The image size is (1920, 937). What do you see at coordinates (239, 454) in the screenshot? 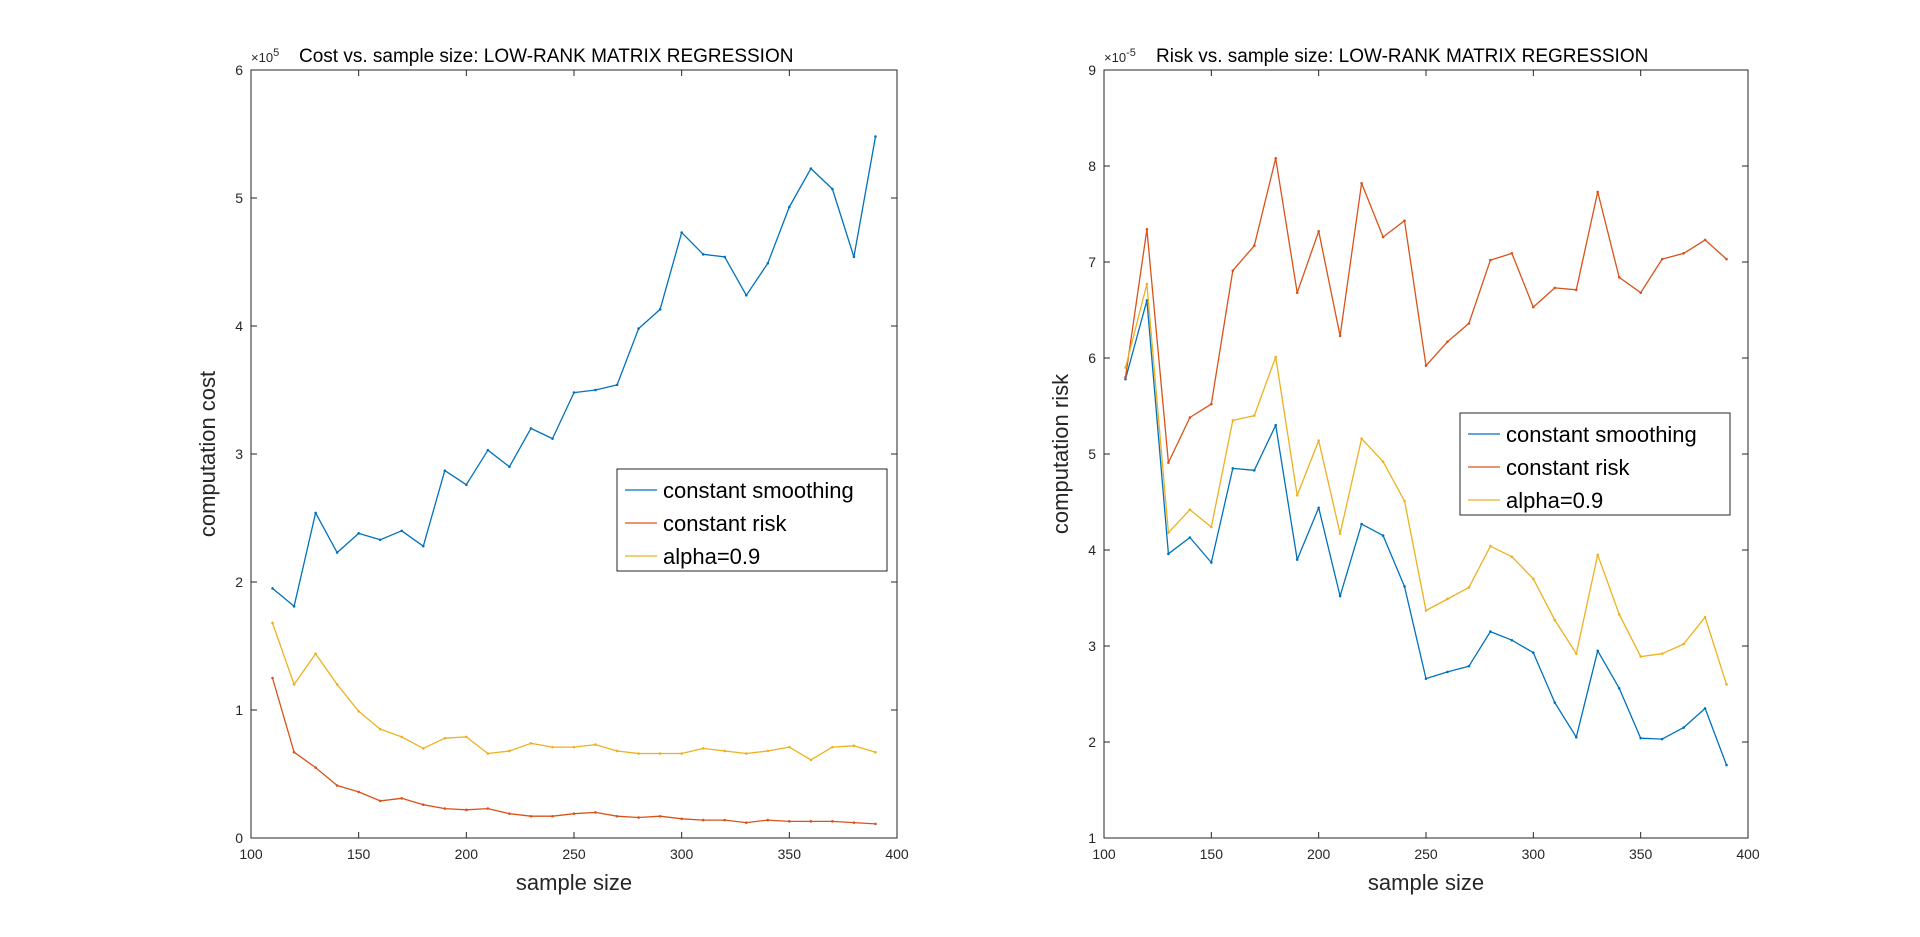
I see `y-tick-label: 3` at bounding box center [239, 454].